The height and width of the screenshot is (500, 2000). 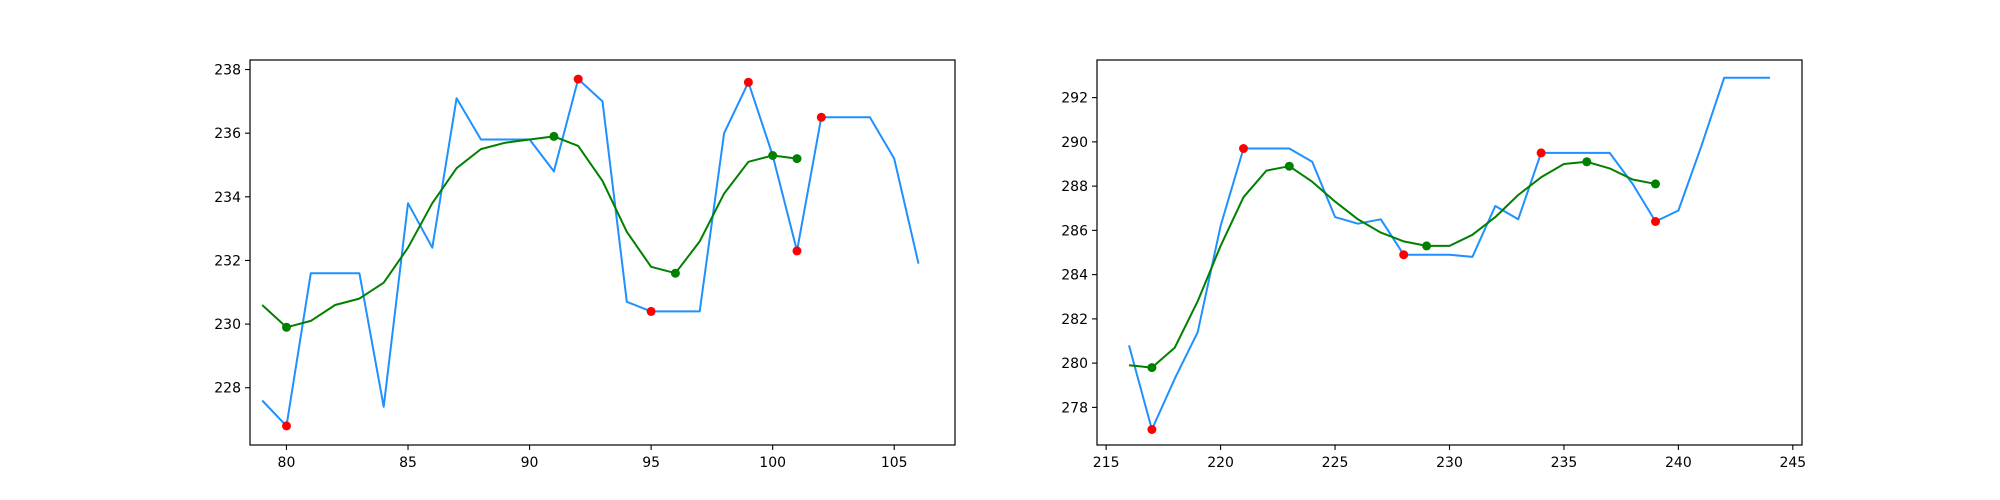 I want to click on right-xtick-label: 235, so click(x=1564, y=463).